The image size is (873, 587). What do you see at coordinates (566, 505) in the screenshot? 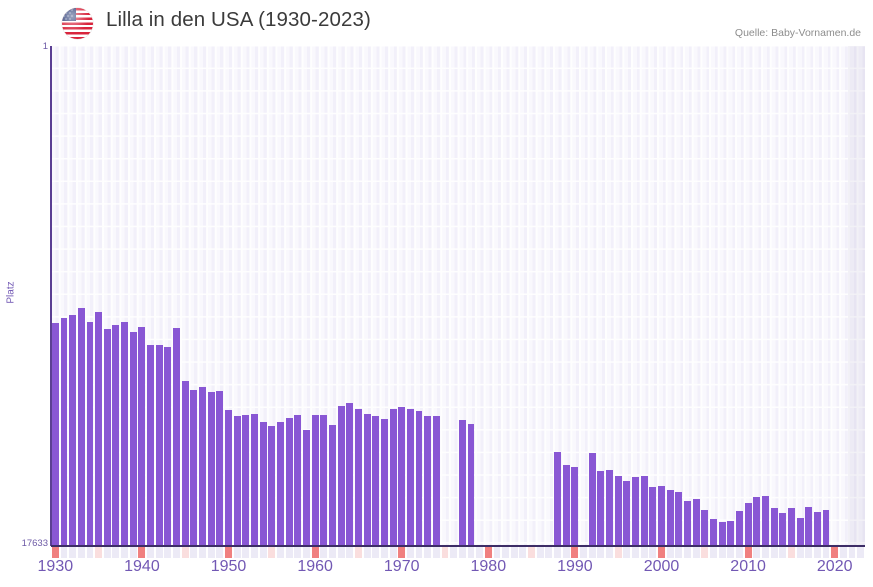
I see `bar-1989` at bounding box center [566, 505].